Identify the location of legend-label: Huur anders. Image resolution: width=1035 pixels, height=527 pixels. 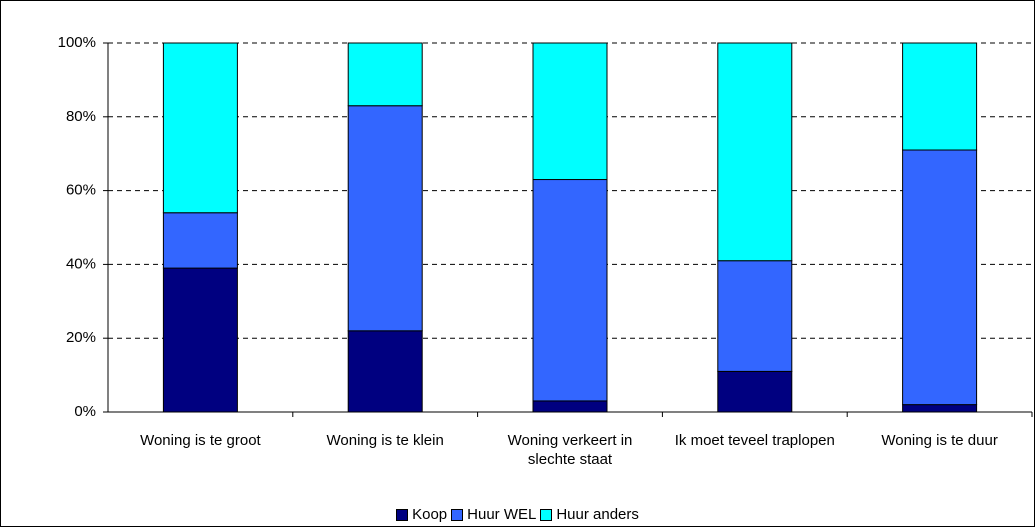
(597, 514).